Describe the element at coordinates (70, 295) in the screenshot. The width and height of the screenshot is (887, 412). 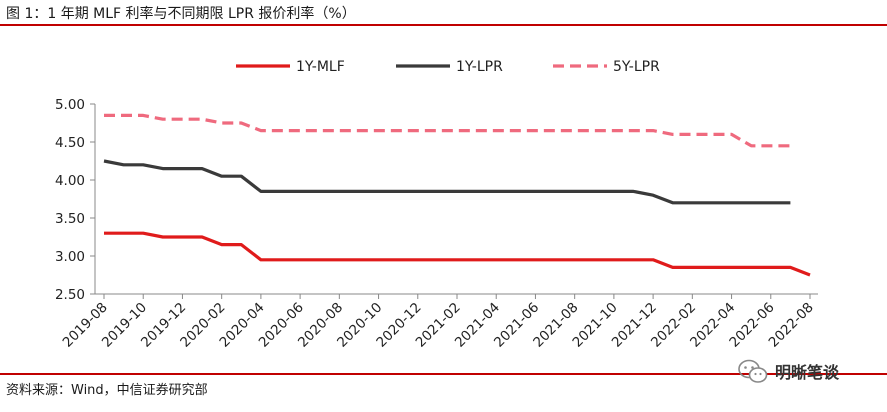
I see `y-tick-label: 2.50` at that location.